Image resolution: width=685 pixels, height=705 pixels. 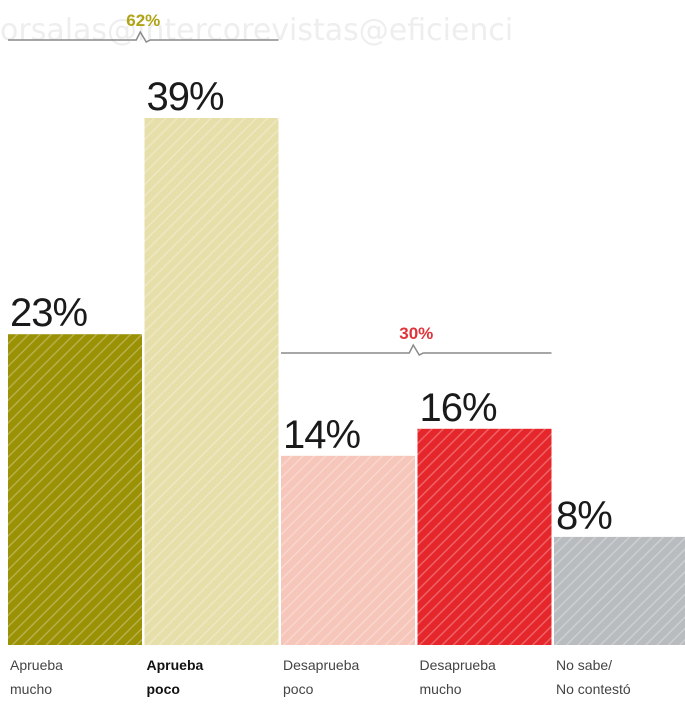 What do you see at coordinates (584, 665) in the screenshot?
I see `category-label-line1: No sabe/` at bounding box center [584, 665].